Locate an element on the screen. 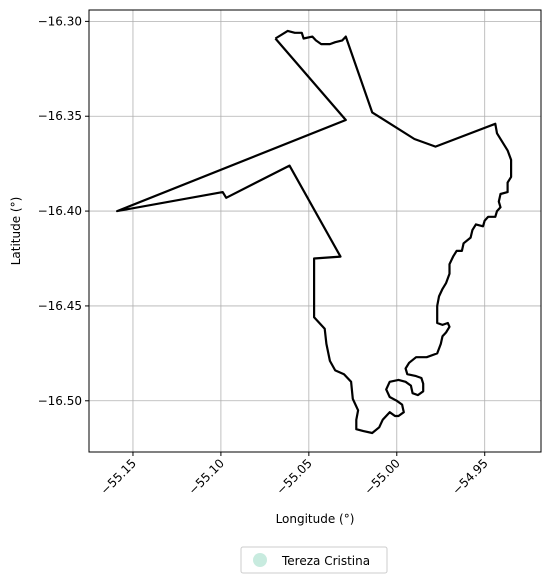 This screenshot has width=549, height=586. y-axis-ticks: −16.30 −16.35 −16.40 −16.45 −16.50 is located at coordinates (63, 211).